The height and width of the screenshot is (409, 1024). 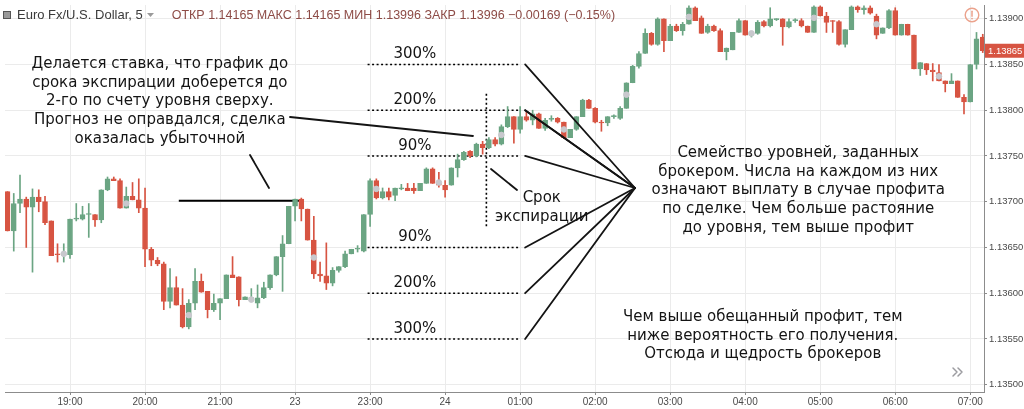 What do you see at coordinates (970, 401) in the screenshot?
I see `x-tick-label: 07:00` at bounding box center [970, 401].